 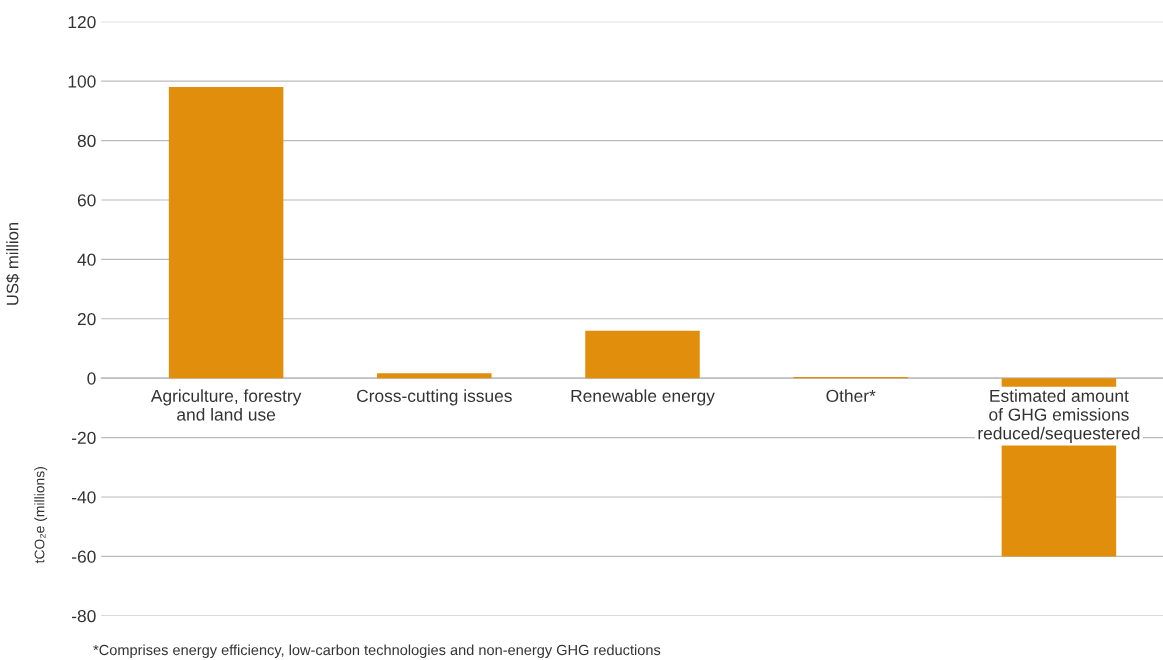 What do you see at coordinates (84, 556) in the screenshot?
I see `y-tick-label: -60` at bounding box center [84, 556].